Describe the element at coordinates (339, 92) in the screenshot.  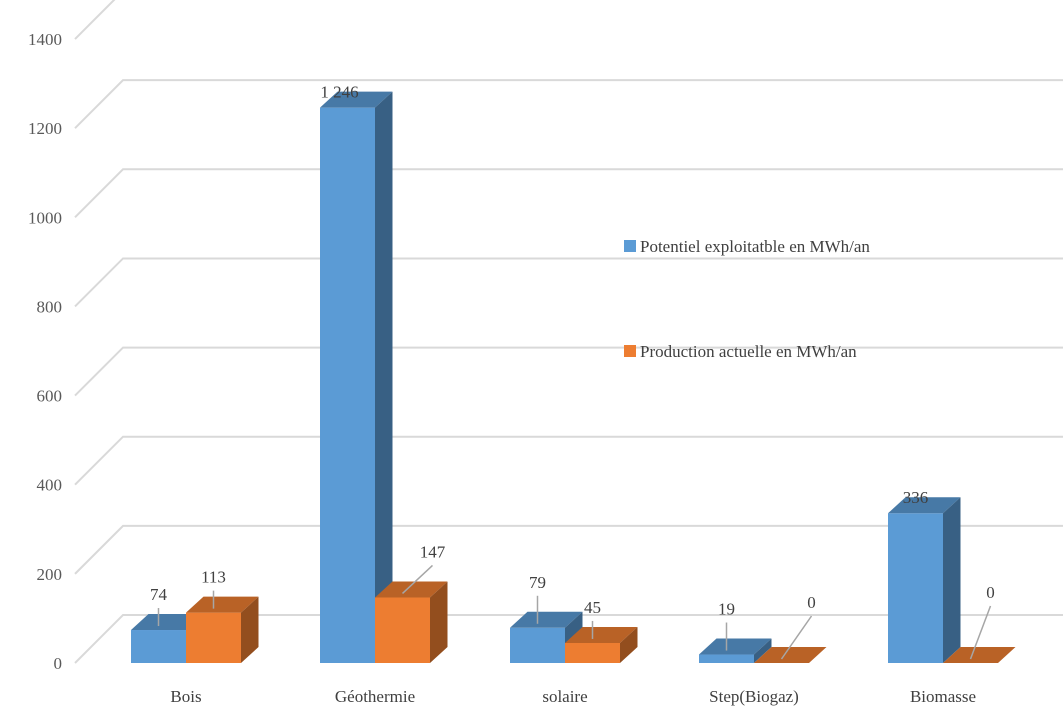
I see `data-label: 1 246` at that location.